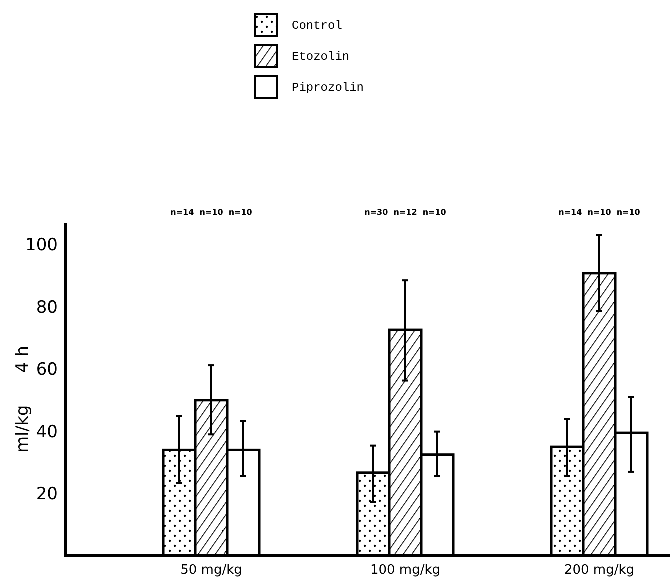 The image size is (670, 577). I want to click on text: n=30 n=12 n=10, so click(405, 212).